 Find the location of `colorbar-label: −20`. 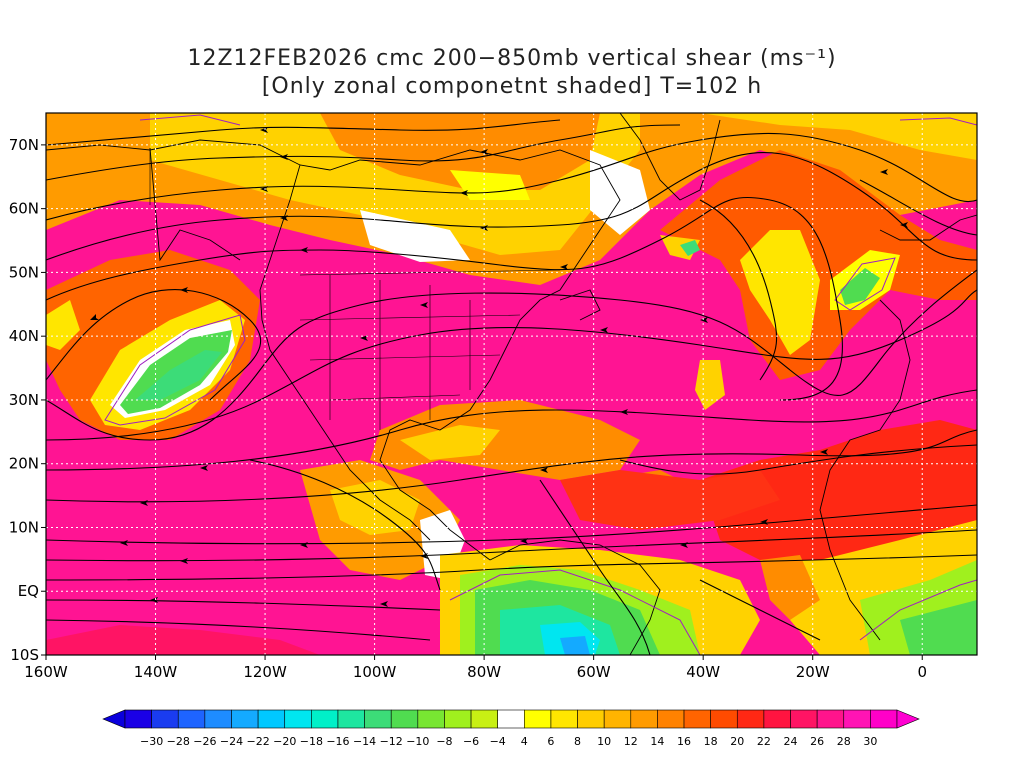

colorbar-label: −20 is located at coordinates (284, 741).